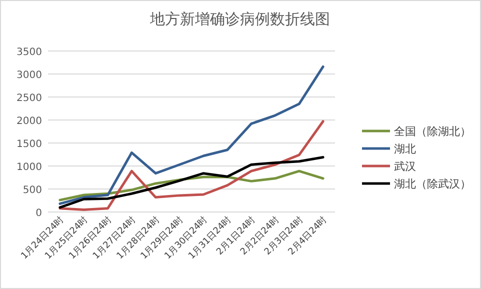  What do you see at coordinates (29, 167) in the screenshot?
I see `y-tick-label: 1000` at bounding box center [29, 167].